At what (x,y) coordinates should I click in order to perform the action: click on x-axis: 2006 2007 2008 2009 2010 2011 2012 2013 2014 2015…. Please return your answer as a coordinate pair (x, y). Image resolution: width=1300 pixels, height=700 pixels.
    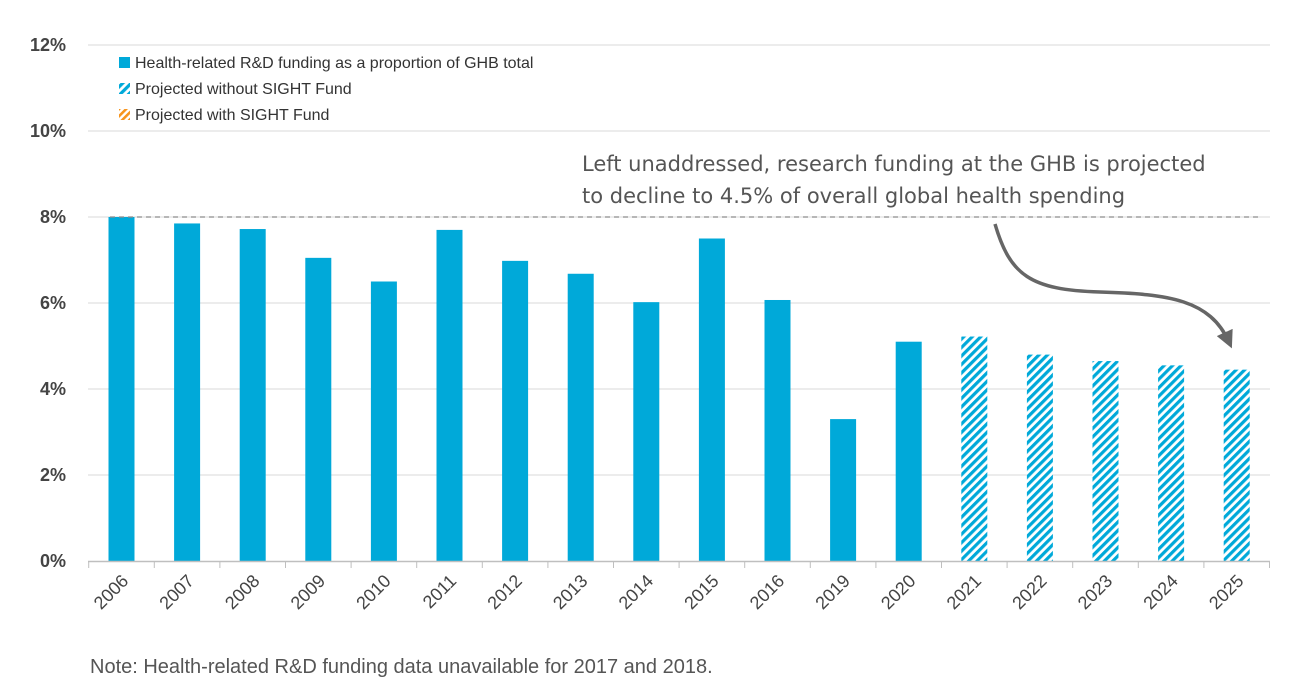
    Looking at the image, I should click on (679, 586).